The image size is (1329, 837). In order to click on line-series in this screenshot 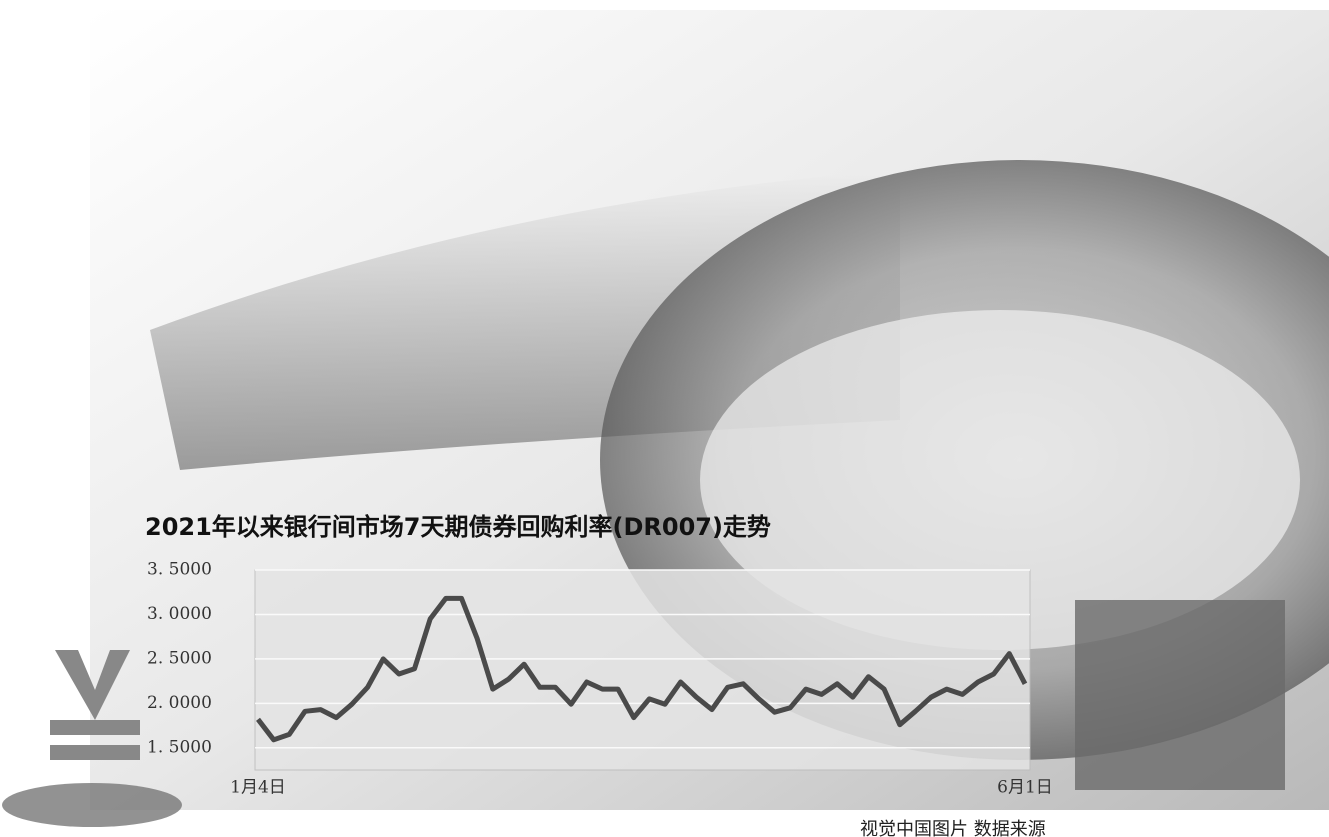, I will do `click(642, 669)`.